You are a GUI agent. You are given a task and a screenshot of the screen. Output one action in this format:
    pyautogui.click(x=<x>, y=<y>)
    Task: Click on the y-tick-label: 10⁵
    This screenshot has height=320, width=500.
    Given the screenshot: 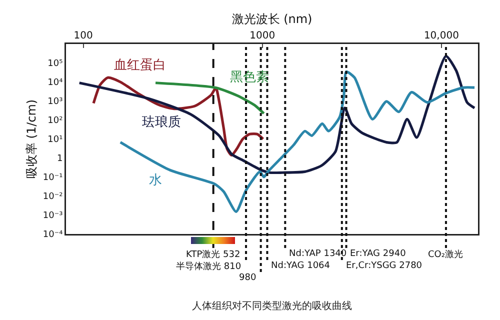 What is the action you would take?
    pyautogui.click(x=56, y=64)
    